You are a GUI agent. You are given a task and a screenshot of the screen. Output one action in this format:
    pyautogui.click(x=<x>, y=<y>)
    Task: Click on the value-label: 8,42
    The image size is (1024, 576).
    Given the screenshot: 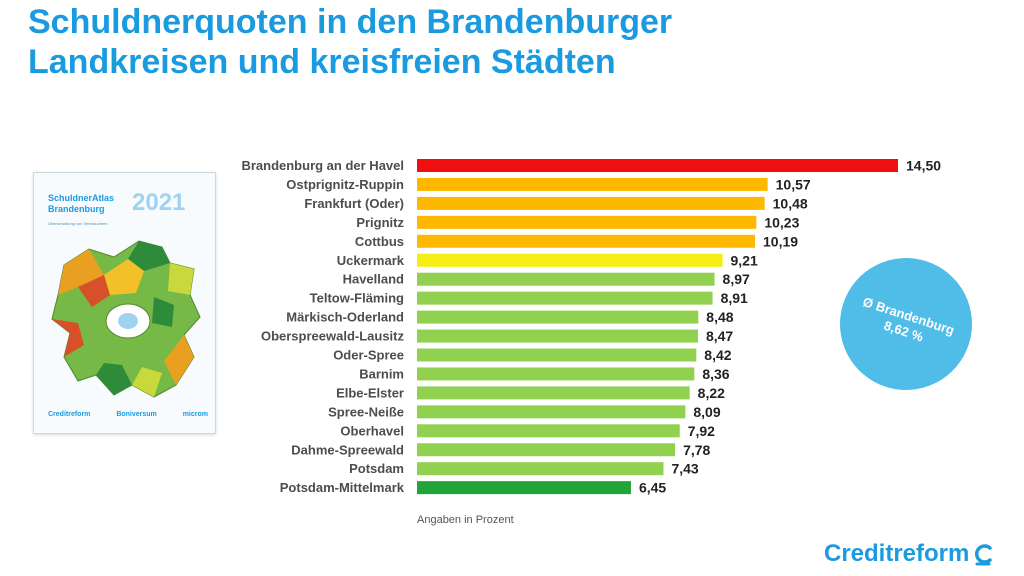 What is the action you would take?
    pyautogui.click(x=717, y=355)
    